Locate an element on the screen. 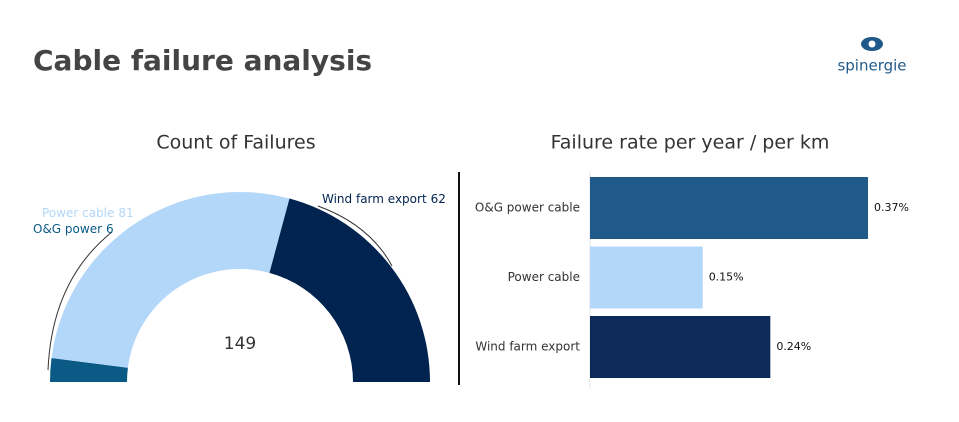 The width and height of the screenshot is (959, 422). page-title: Cable failure analysis is located at coordinates (202, 60).